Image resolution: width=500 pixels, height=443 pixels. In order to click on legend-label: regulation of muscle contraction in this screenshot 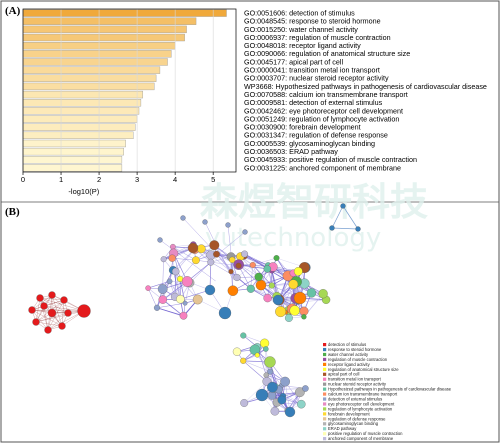, I will do `click(358, 359)`.